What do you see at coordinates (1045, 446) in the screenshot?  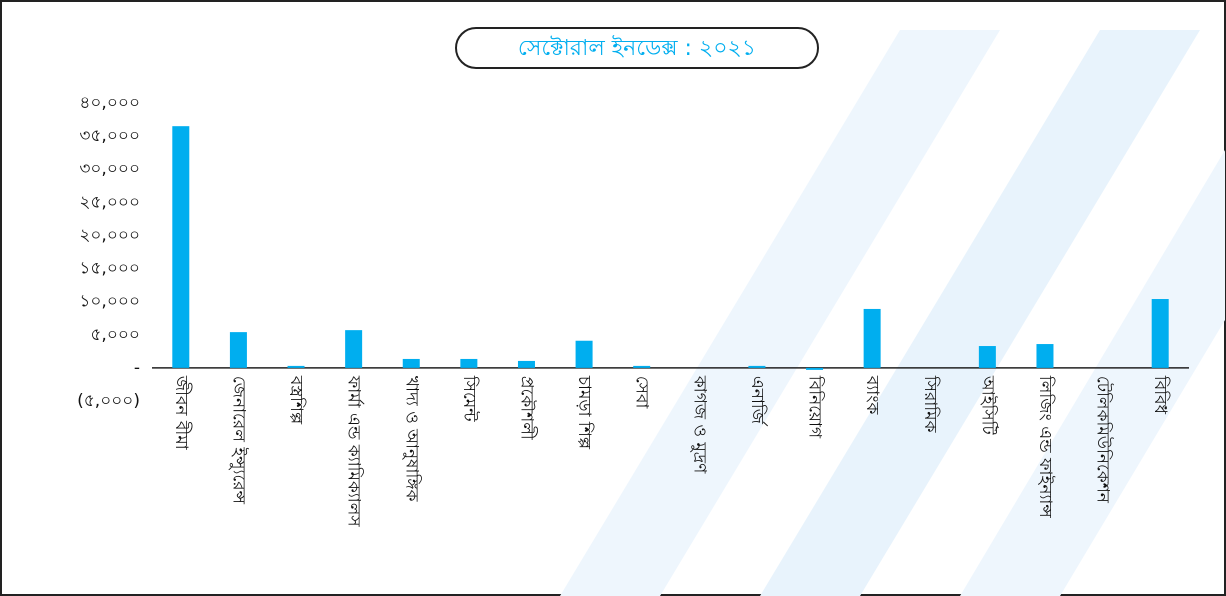 I see `x-tick-label: লিজিং এন্ড ফাইন্যান্স` at bounding box center [1045, 446].